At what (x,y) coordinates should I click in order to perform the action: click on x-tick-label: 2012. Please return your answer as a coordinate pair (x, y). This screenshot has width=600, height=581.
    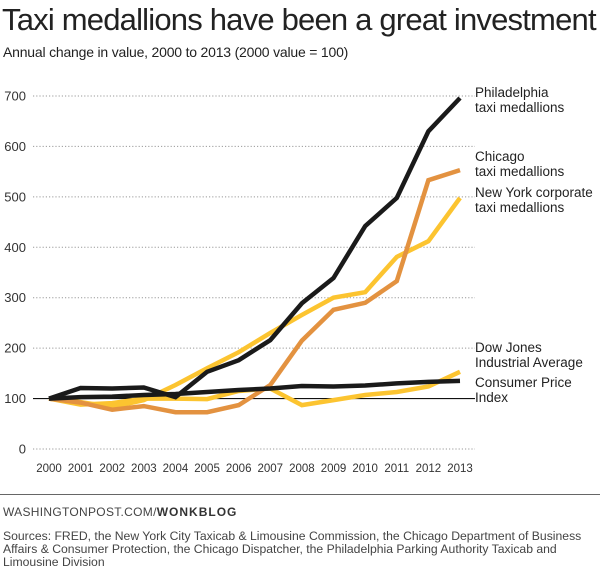
    Looking at the image, I should click on (429, 469).